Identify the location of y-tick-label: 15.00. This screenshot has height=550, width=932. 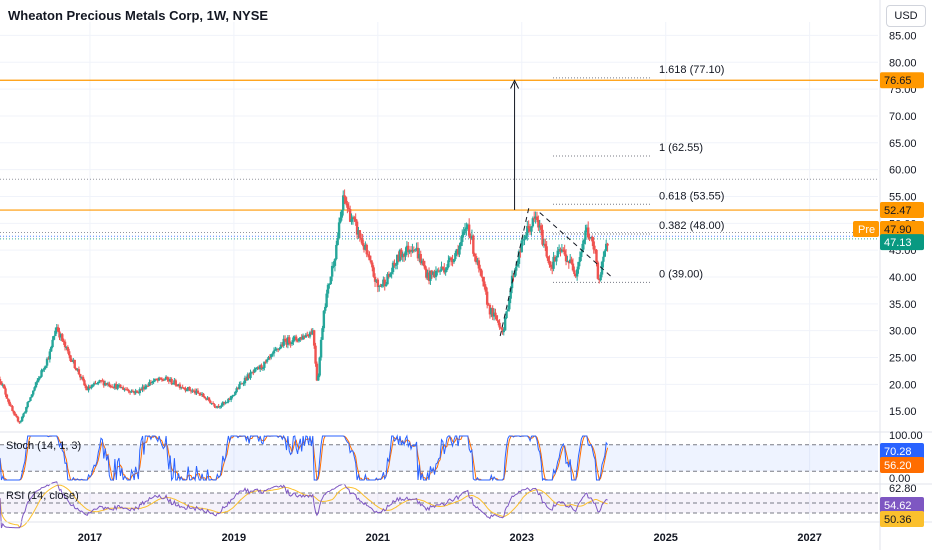
(903, 412).